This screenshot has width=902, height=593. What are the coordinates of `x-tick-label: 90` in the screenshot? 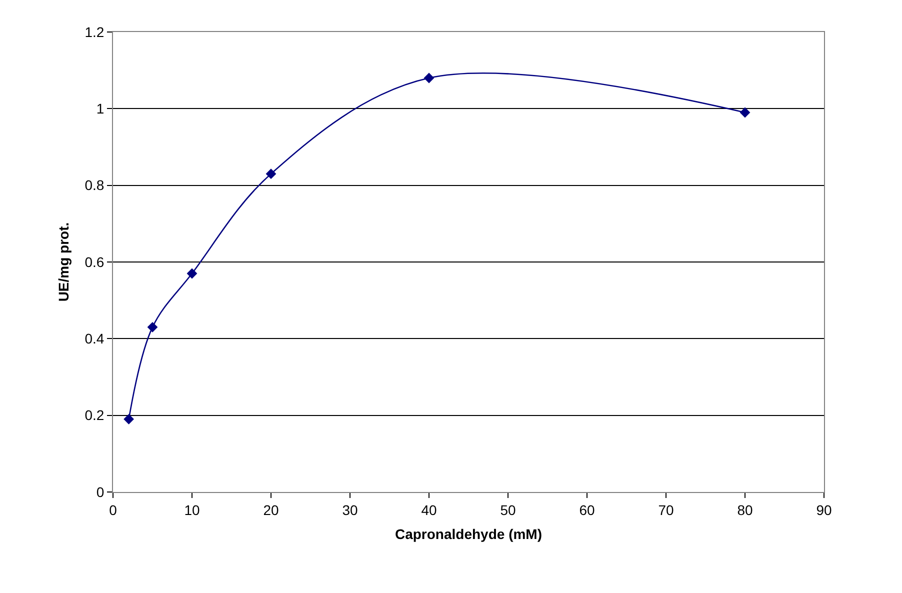 It's located at (824, 510).